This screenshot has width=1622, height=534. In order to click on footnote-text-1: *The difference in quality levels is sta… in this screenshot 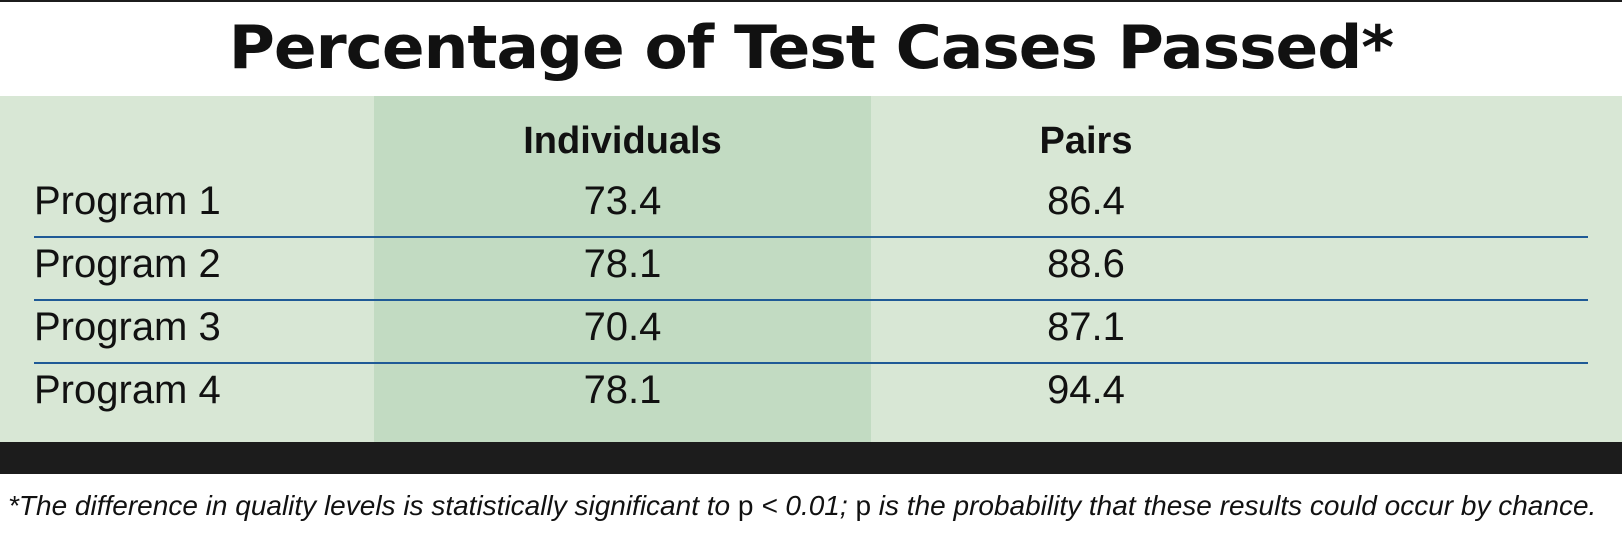, I will do `click(373, 505)`.